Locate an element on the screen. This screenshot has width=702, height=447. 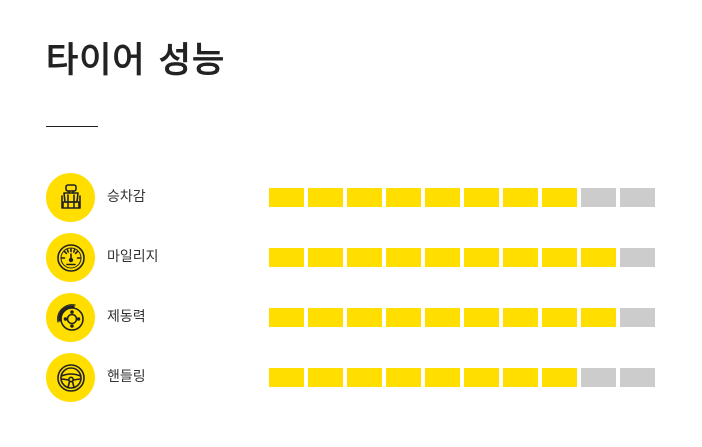
metric-label: 핸들링 is located at coordinates (126, 377).